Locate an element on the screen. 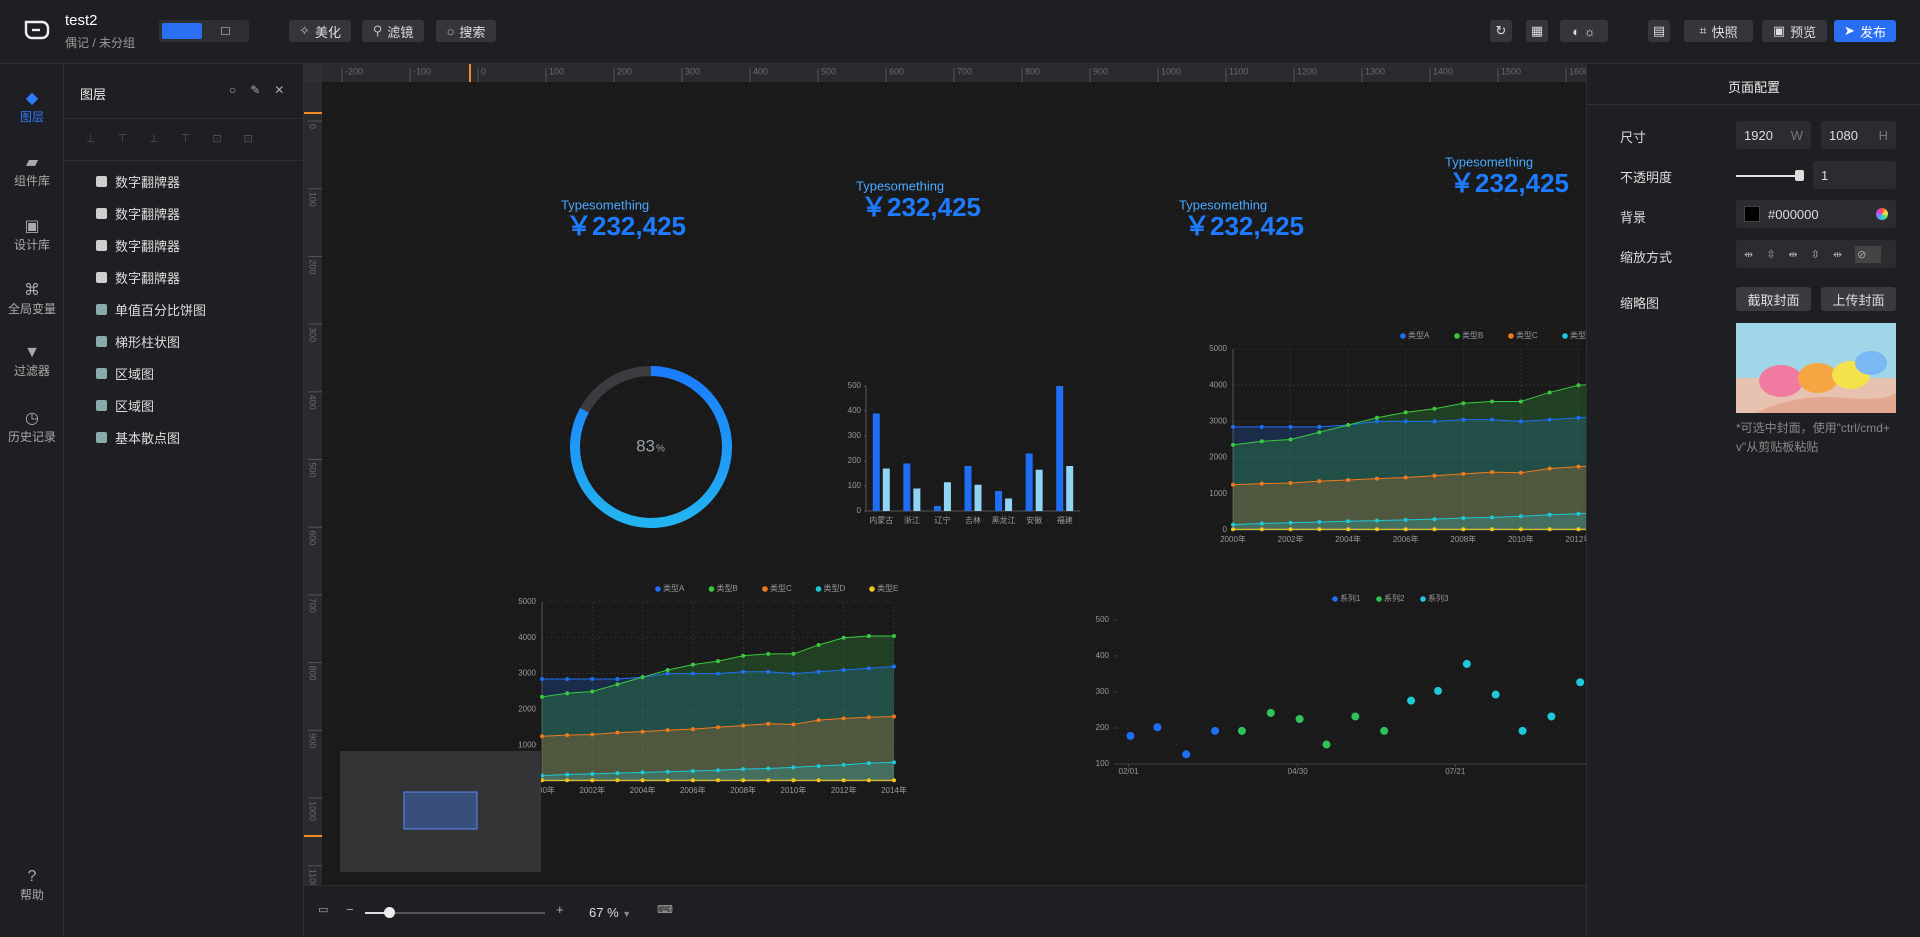 This screenshot has height=937, width=1920. layer-item: 梯形柱状图 is located at coordinates (138, 341).